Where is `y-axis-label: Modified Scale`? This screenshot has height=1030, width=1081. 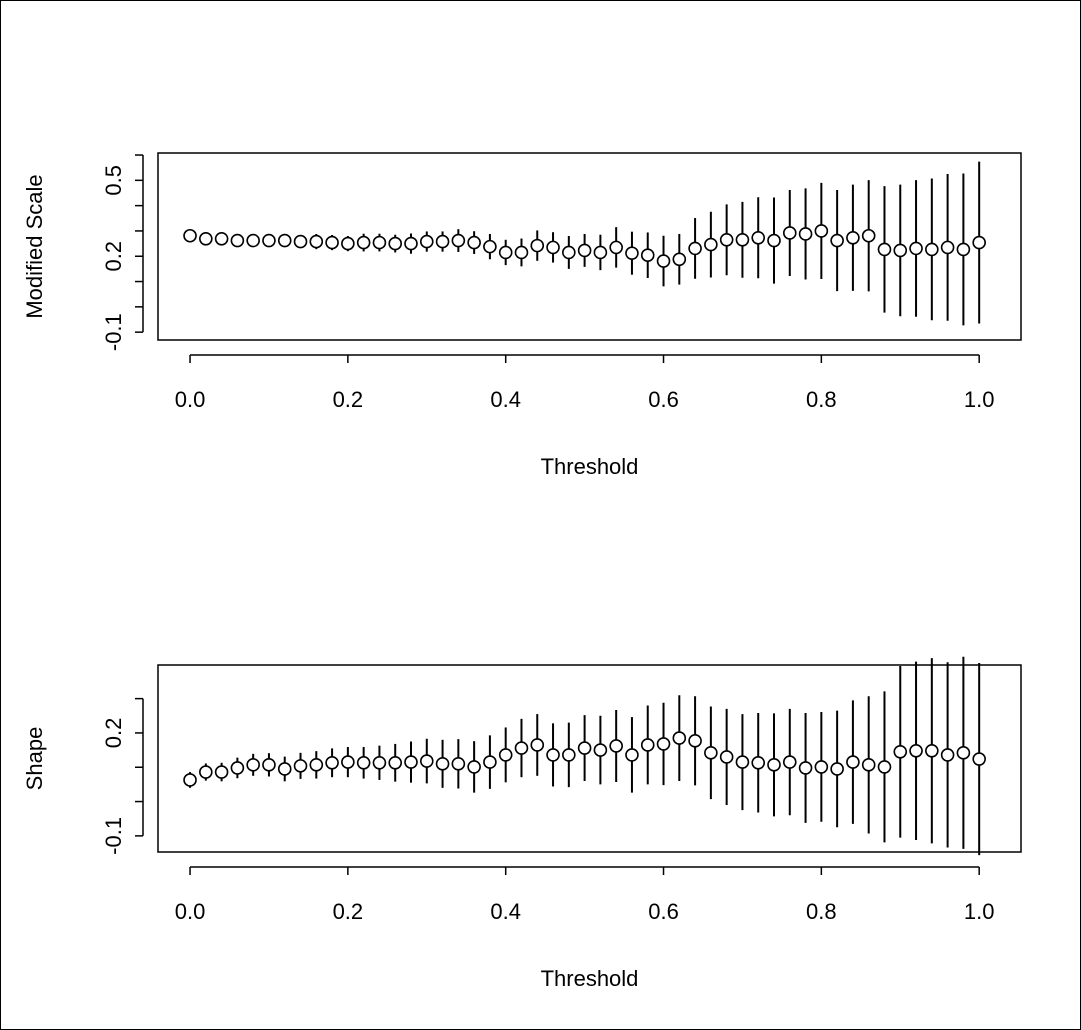
y-axis-label: Modified Scale is located at coordinates (34, 246).